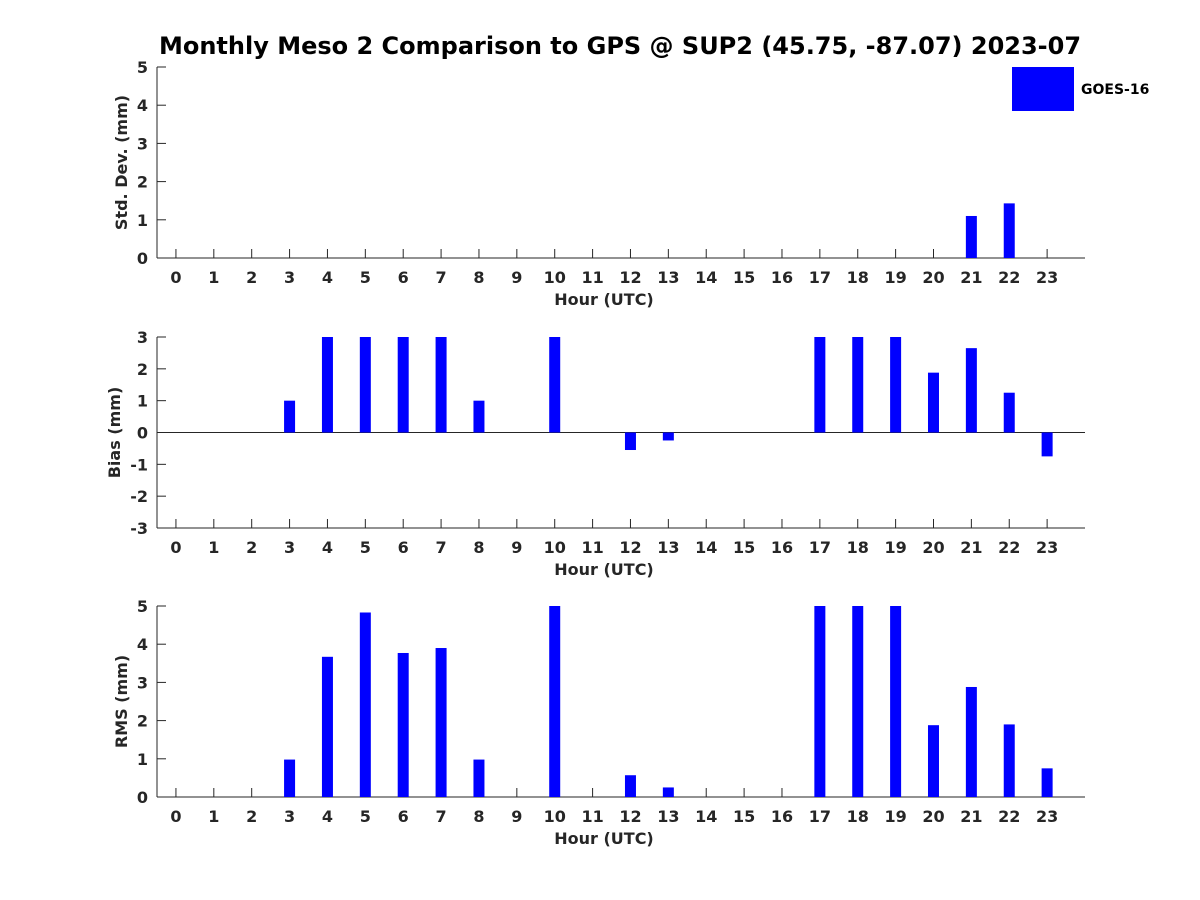 Image resolution: width=1200 pixels, height=900 pixels. What do you see at coordinates (121, 701) in the screenshot?
I see `y-axis-label: RMS (mm)` at bounding box center [121, 701].